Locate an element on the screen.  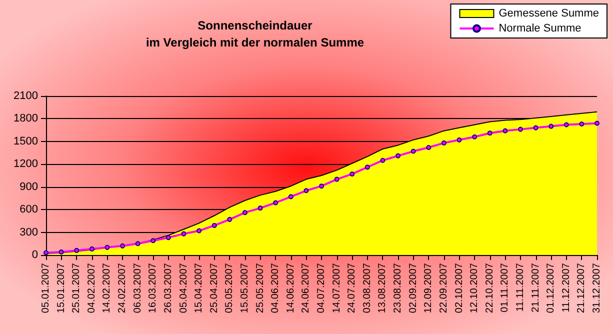
x-tick-label: 14.07.2007 is located at coordinates (336, 288).